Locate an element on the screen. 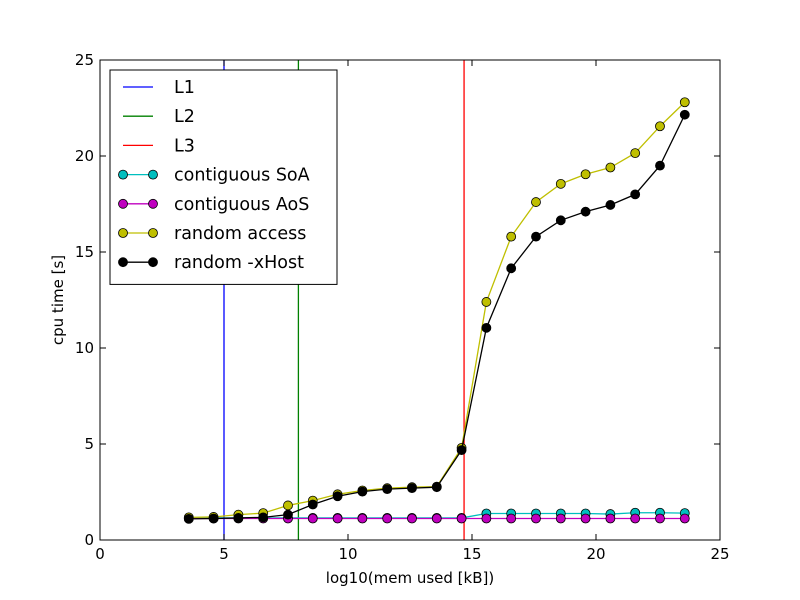 This screenshot has height=600, width=800. legend-item-l2: L2 is located at coordinates (159, 117).